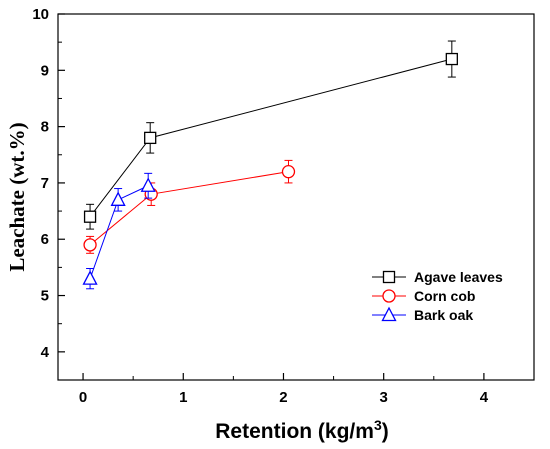  What do you see at coordinates (444, 296) in the screenshot?
I see `legend-label: Corn cob` at bounding box center [444, 296].